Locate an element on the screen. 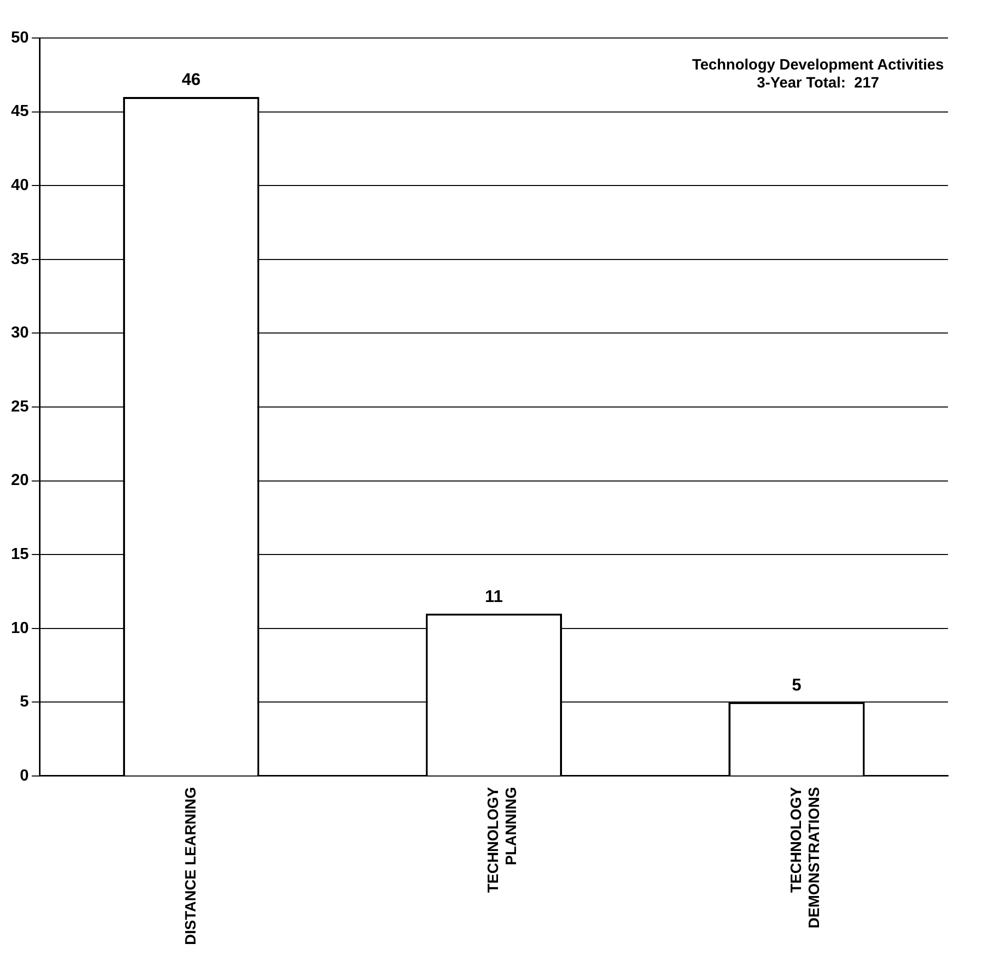 This screenshot has height=972, width=989. y-tick-label: 5 is located at coordinates (24, 702).